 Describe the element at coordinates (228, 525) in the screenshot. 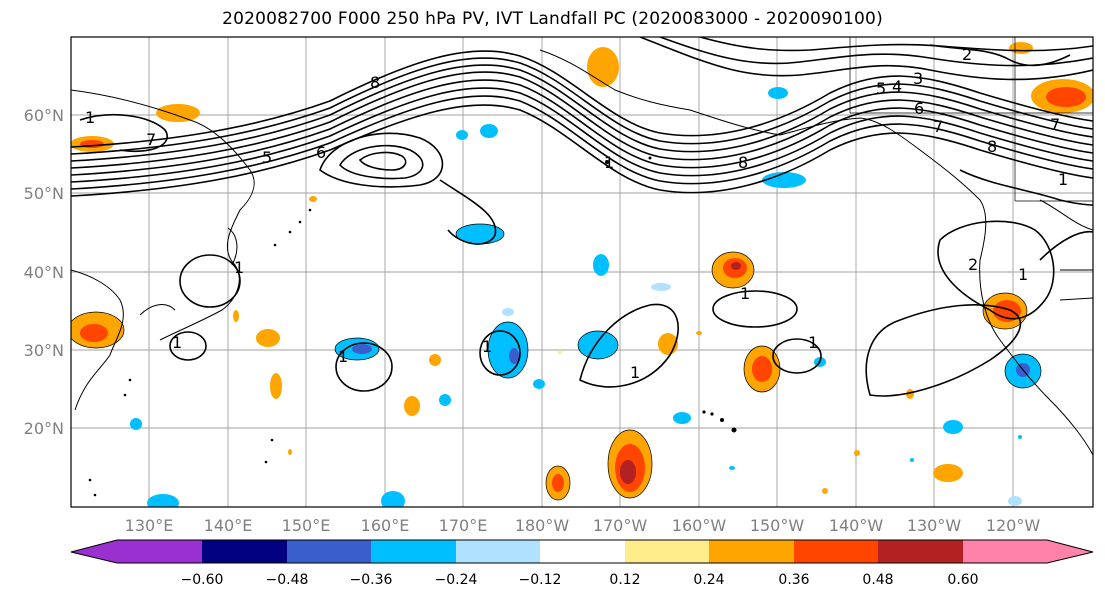

I see `lon-label: 140°E` at that location.